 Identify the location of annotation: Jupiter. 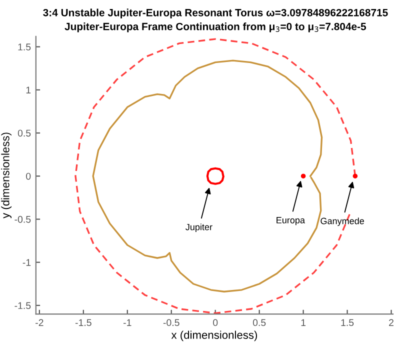
(199, 228).